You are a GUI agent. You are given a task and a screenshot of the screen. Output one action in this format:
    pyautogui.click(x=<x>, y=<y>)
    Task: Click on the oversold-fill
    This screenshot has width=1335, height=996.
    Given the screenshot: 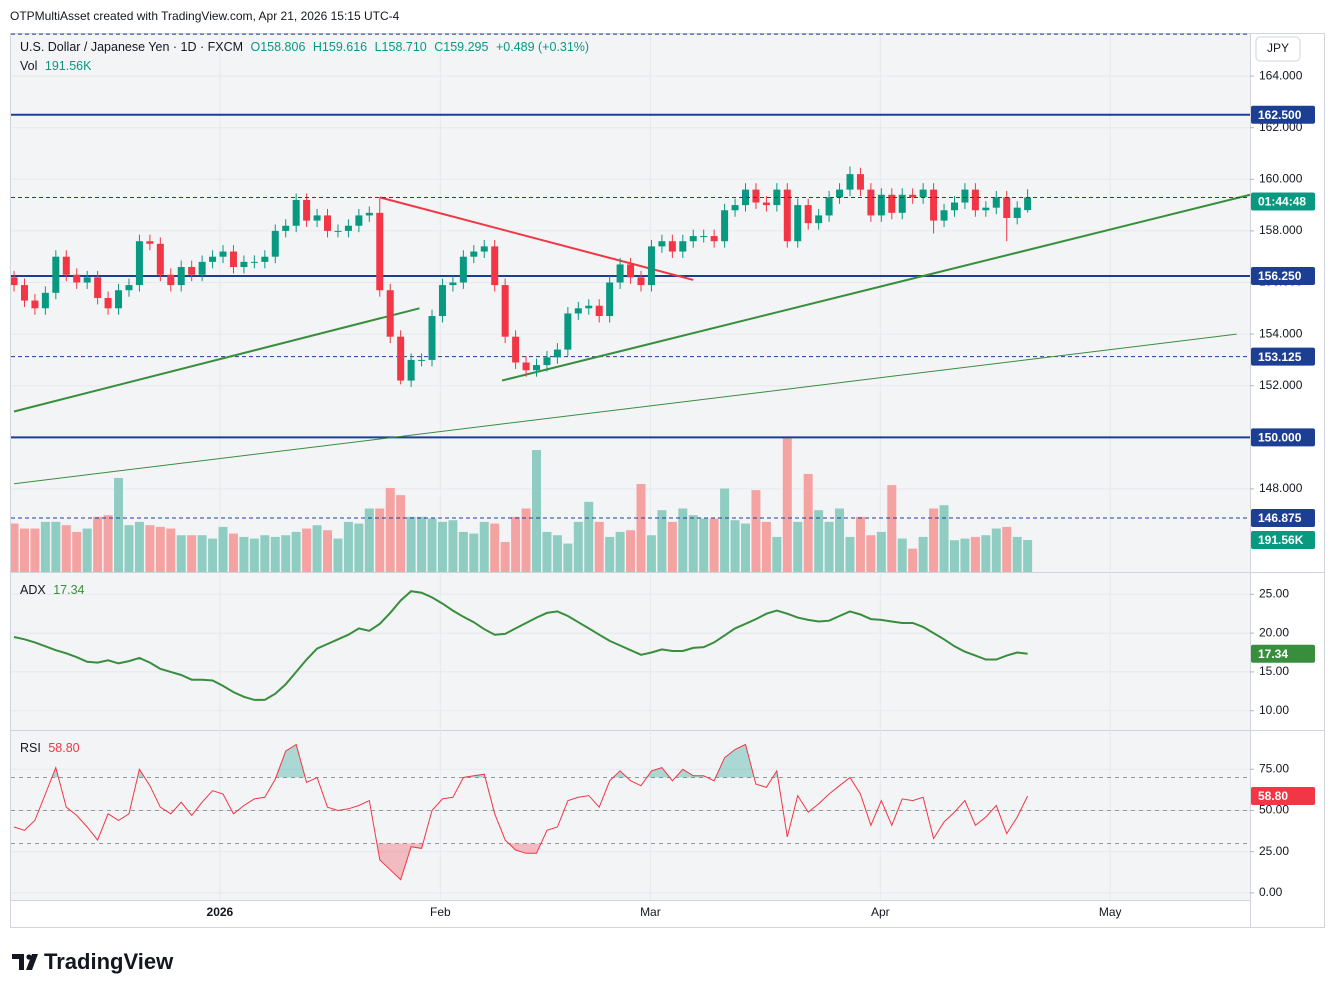 What is the action you would take?
    pyautogui.click(x=521, y=861)
    